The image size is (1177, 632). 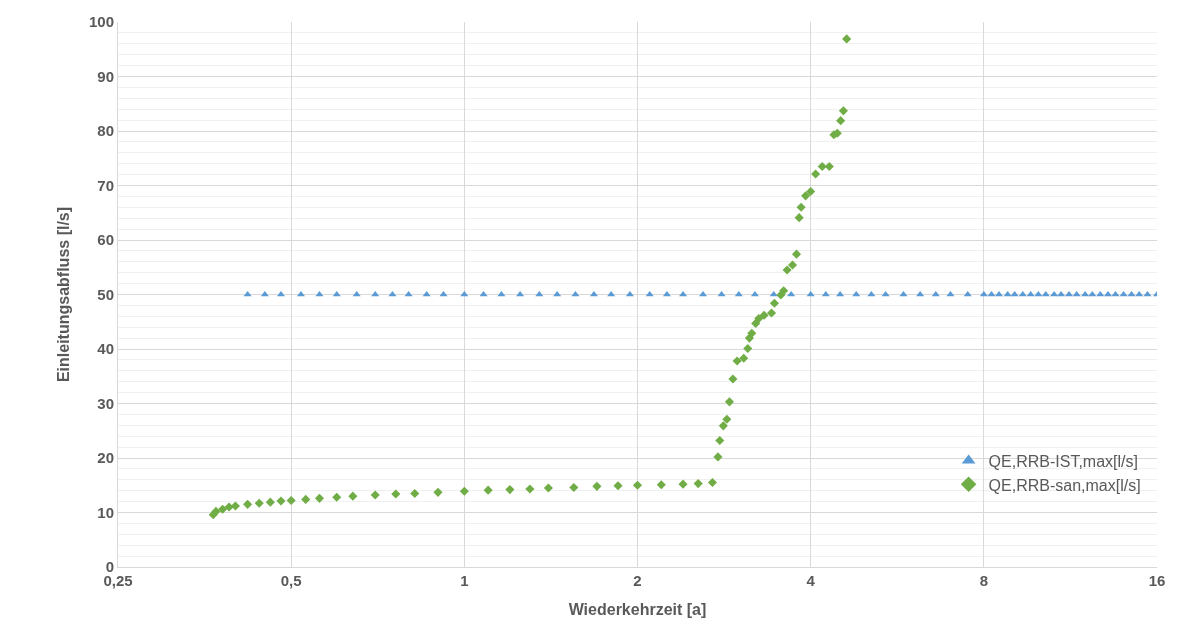 What do you see at coordinates (105, 349) in the screenshot?
I see `y-tick-label: 40` at bounding box center [105, 349].